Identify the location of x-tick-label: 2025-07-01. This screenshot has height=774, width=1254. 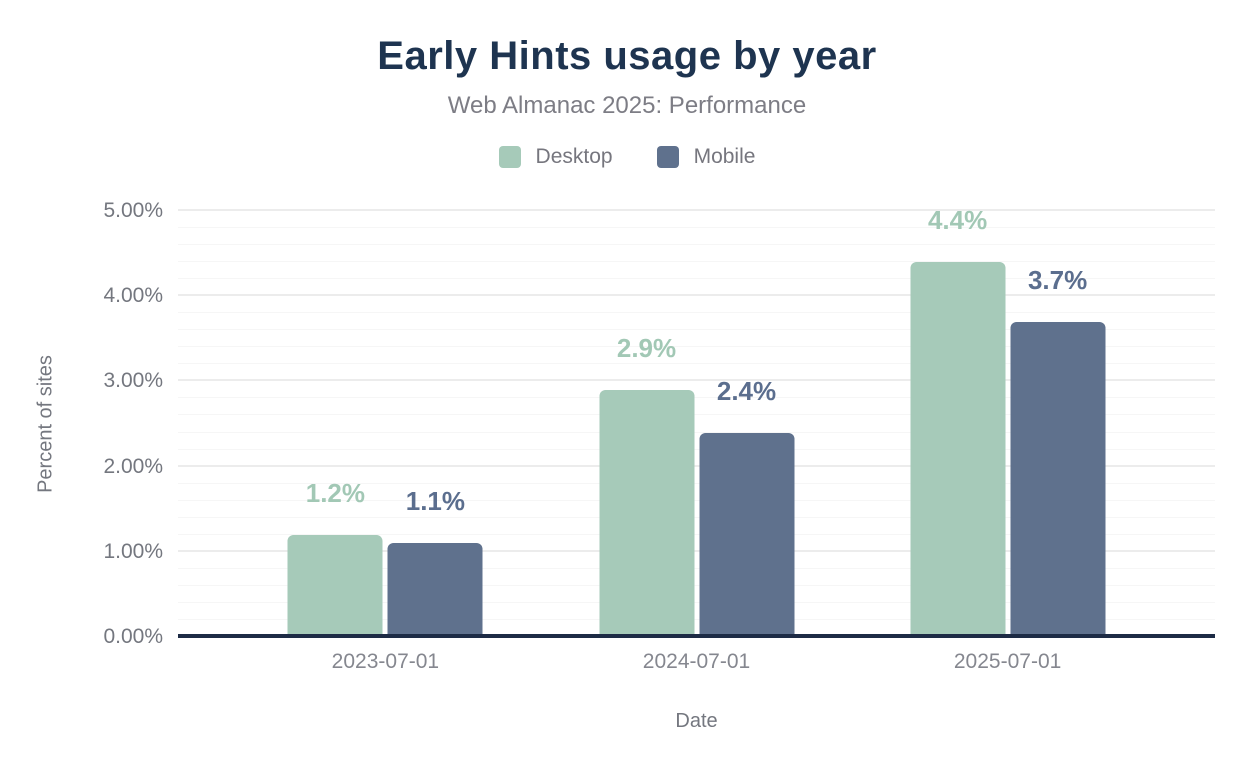
(1007, 661).